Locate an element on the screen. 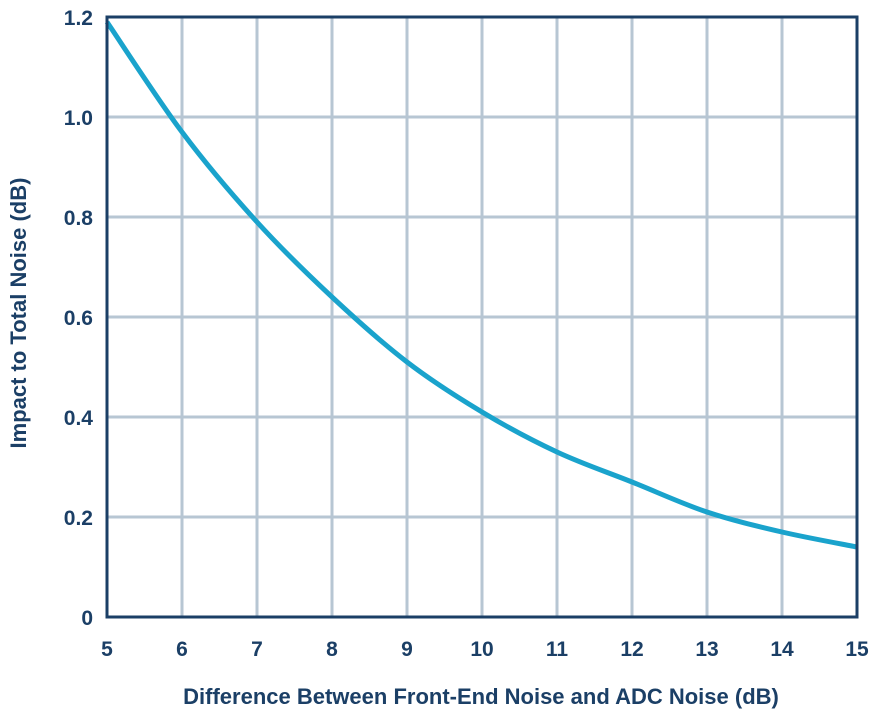 The width and height of the screenshot is (881, 718). y-tick-labels: 0 0.2 0.4 0.6 0.8 1.0 1.2 is located at coordinates (79, 318).